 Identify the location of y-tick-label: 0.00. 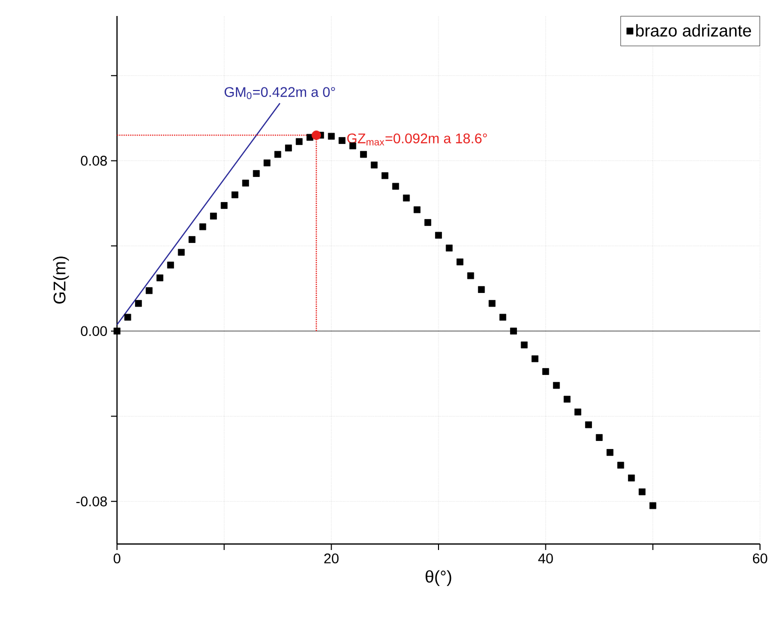
(93, 331).